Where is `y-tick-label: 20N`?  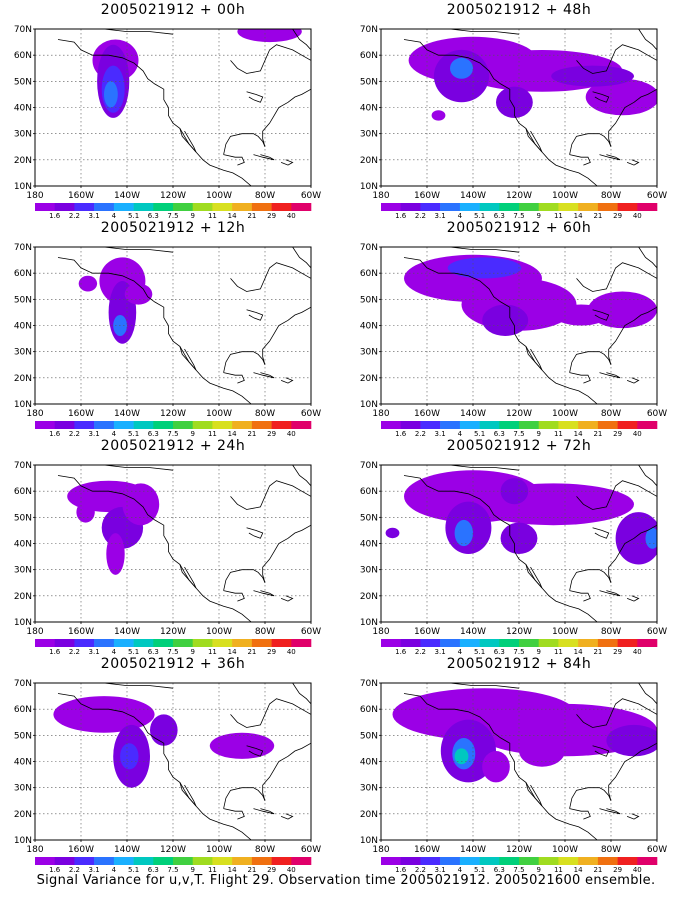 y-tick-label: 20N is located at coordinates (369, 597).